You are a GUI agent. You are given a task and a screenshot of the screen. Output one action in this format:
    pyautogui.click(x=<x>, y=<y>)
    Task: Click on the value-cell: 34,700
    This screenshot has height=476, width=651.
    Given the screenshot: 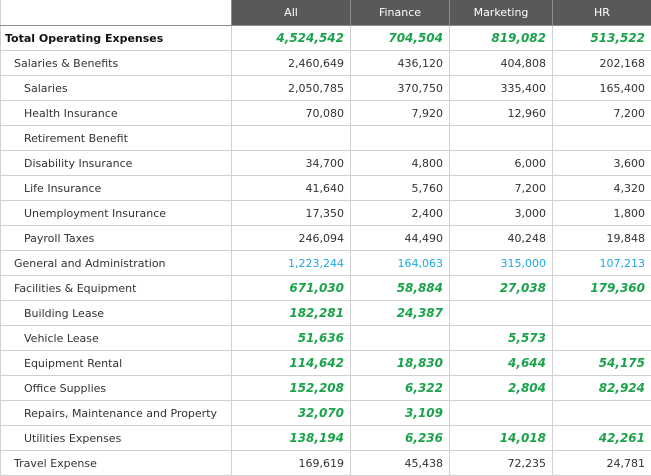 What is the action you would take?
    pyautogui.click(x=291, y=163)
    